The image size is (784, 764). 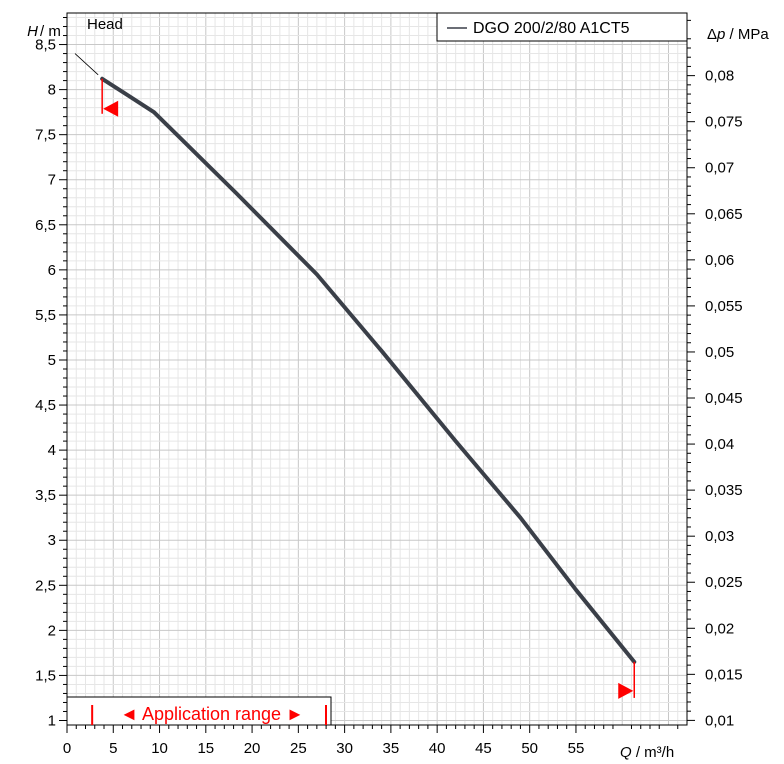 I want to click on y2-tick-label: 0,015, so click(x=724, y=674).